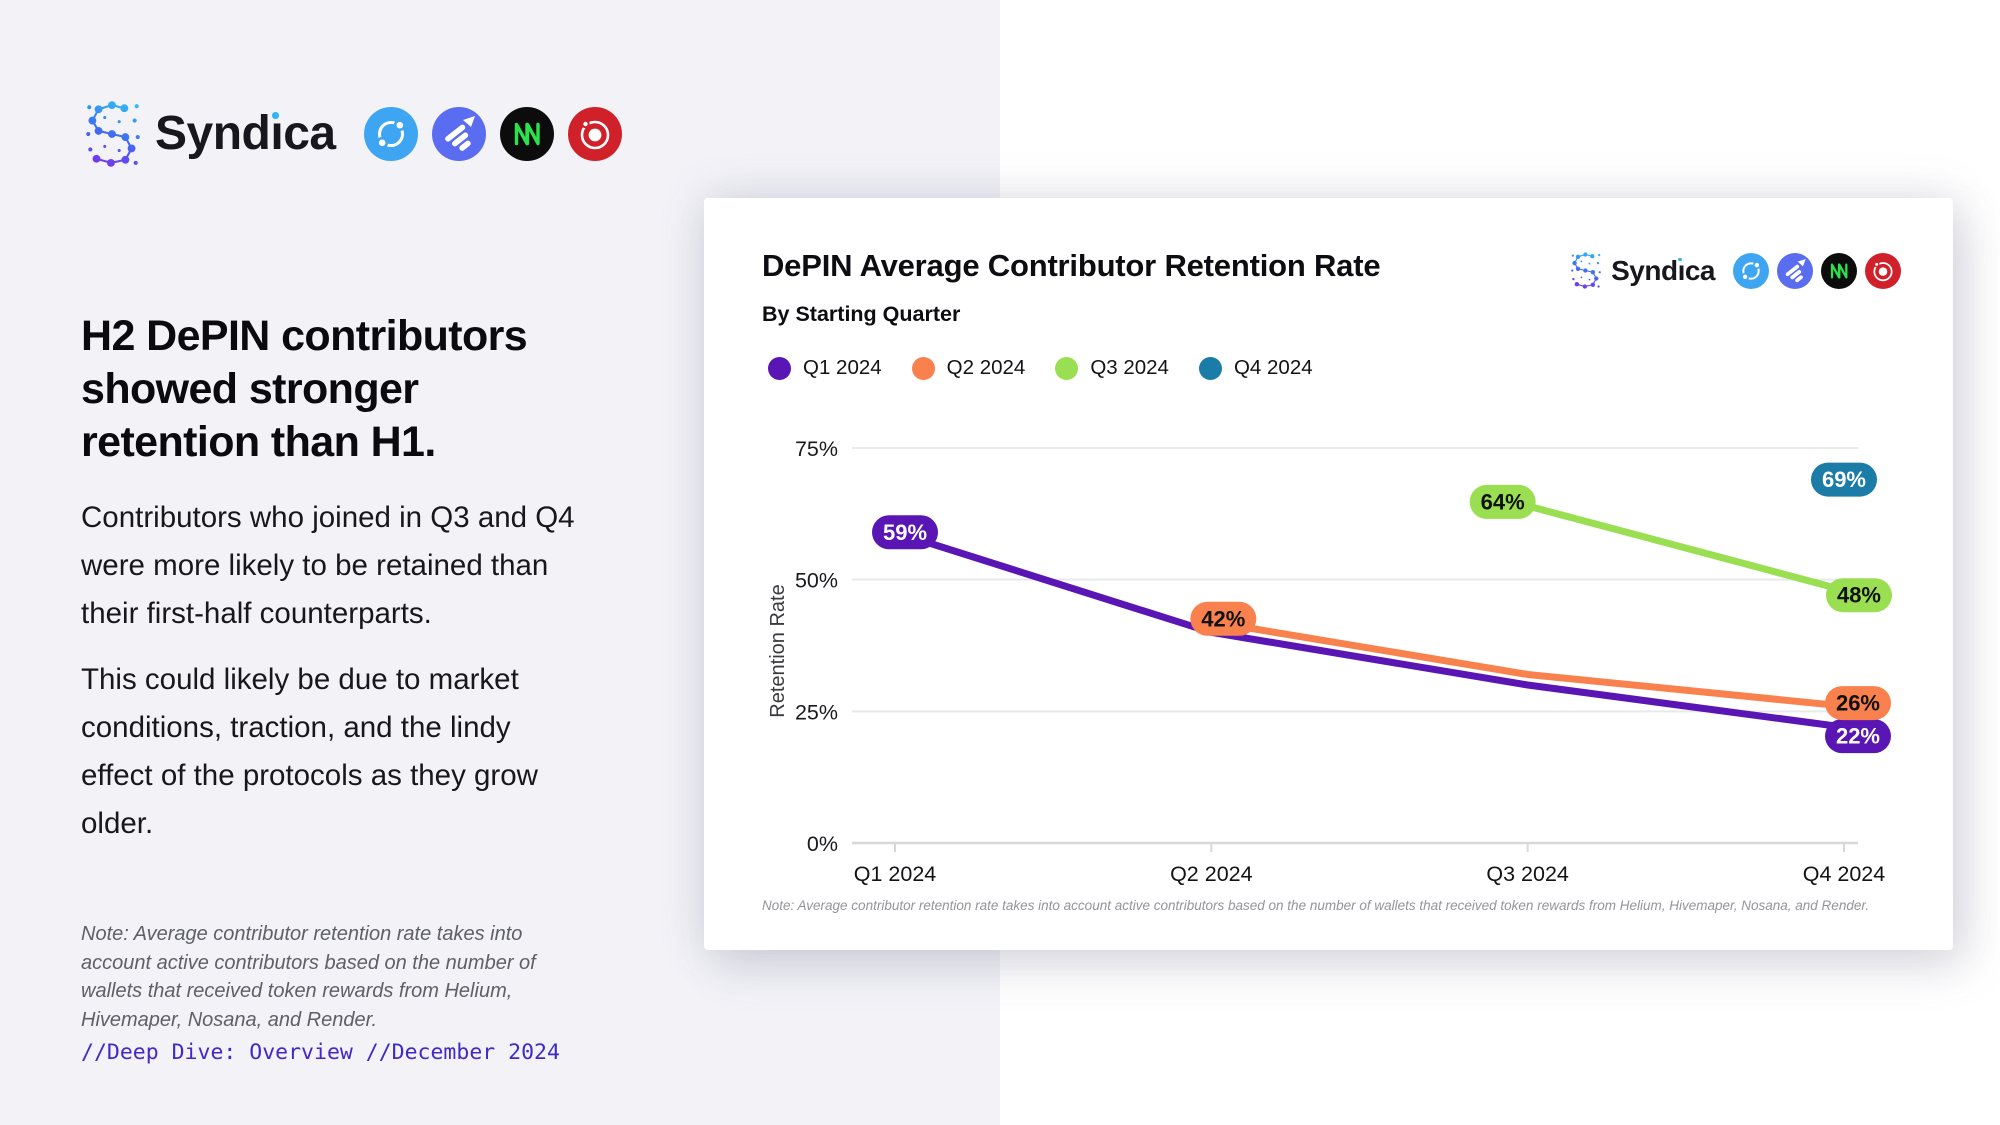 This screenshot has height=1125, width=2000. Describe the element at coordinates (816, 712) in the screenshot. I see `y-tick-25: 25%` at that location.